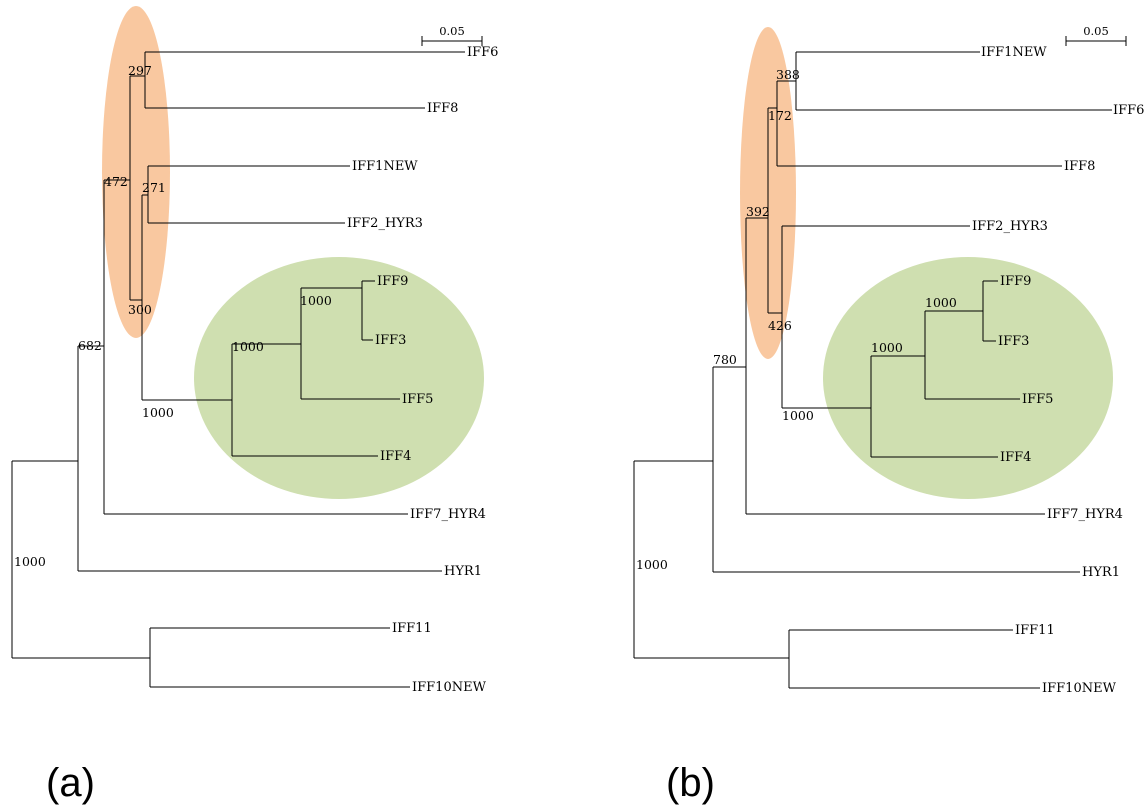  What do you see at coordinates (452, 31) in the screenshot?
I see `scale-label-a: 0.05` at bounding box center [452, 31].